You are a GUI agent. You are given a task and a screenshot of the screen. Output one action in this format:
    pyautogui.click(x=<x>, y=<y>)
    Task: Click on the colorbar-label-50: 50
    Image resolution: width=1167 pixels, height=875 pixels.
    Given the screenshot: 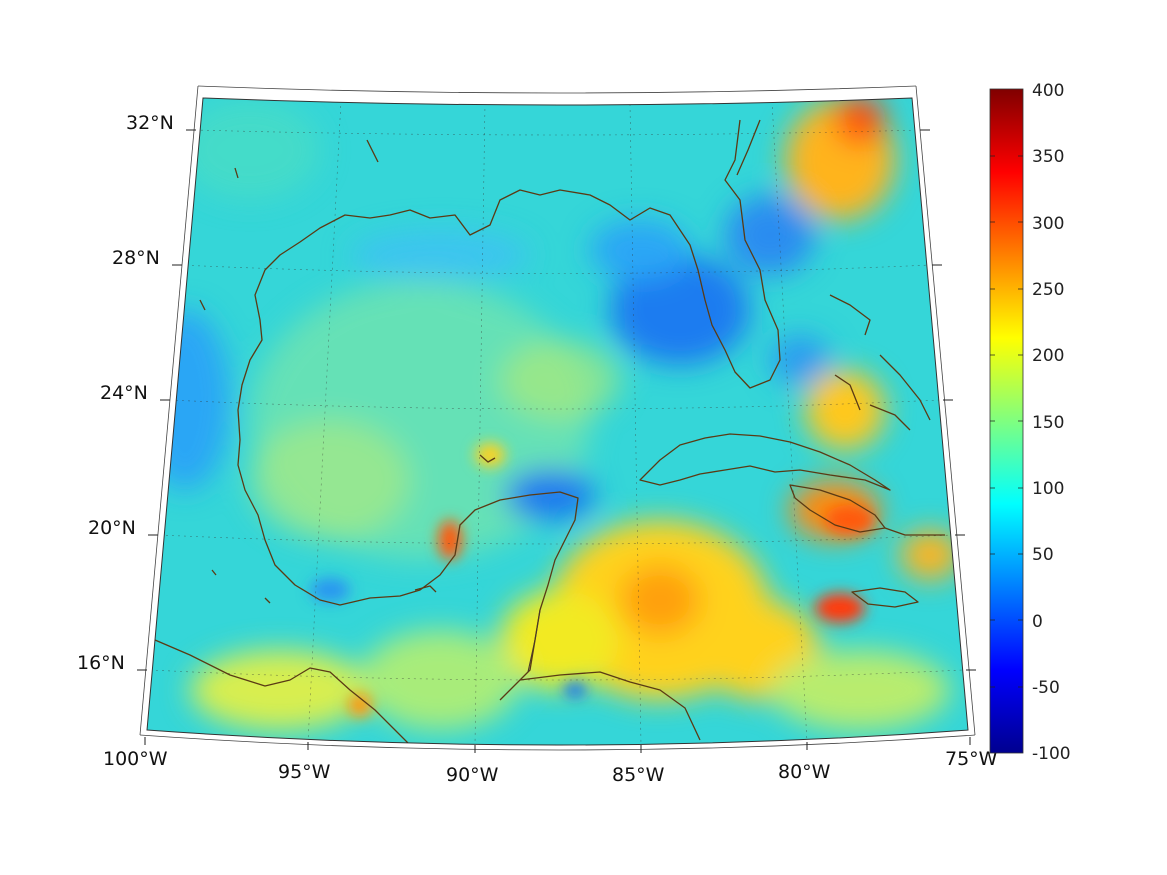 What is the action you would take?
    pyautogui.click(x=1043, y=555)
    